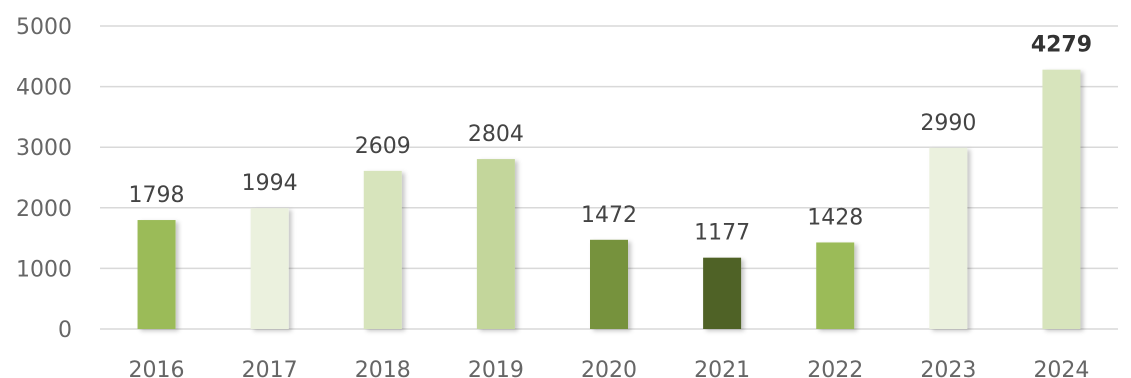 Image resolution: width=1131 pixels, height=378 pixels. Describe the element at coordinates (157, 195) in the screenshot. I see `data-label-2016: 1798` at that location.